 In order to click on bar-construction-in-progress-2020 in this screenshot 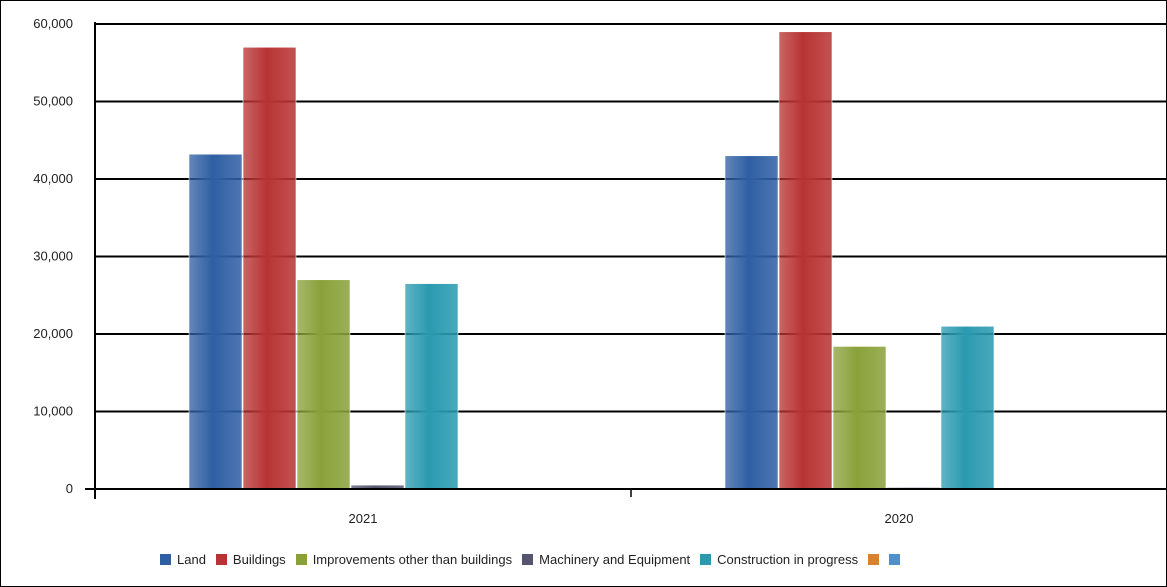, I will do `click(967, 407)`.